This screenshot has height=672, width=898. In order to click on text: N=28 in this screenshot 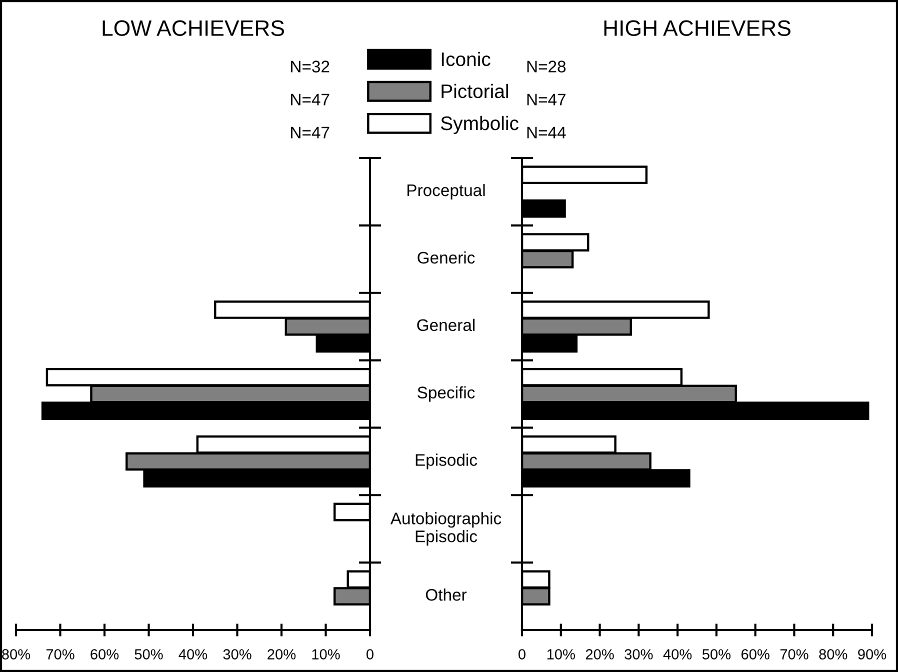, I will do `click(546, 66)`.